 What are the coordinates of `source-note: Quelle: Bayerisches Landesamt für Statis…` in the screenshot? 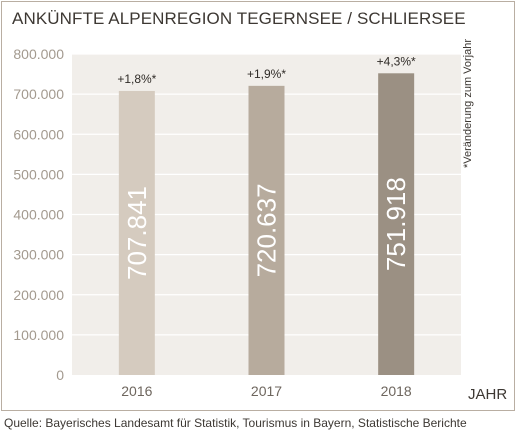 It's located at (235, 423).